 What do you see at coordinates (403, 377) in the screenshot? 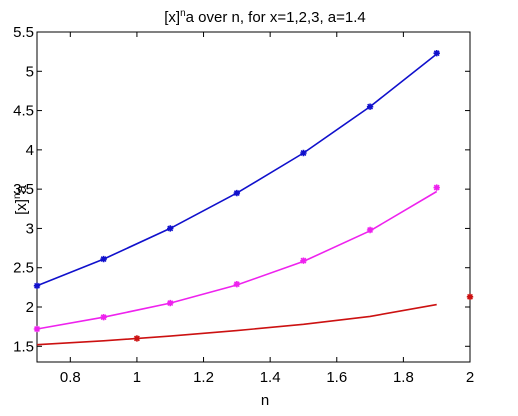
I see `x-tick-label: 1.8` at bounding box center [403, 377].